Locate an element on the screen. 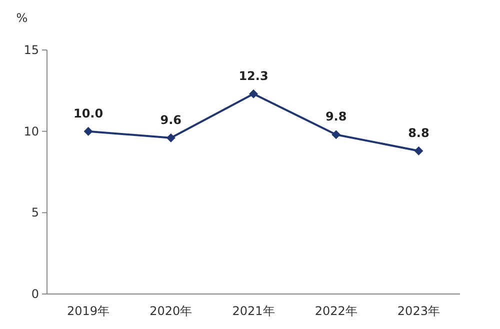  y-tick-label: 0 is located at coordinates (35, 294).